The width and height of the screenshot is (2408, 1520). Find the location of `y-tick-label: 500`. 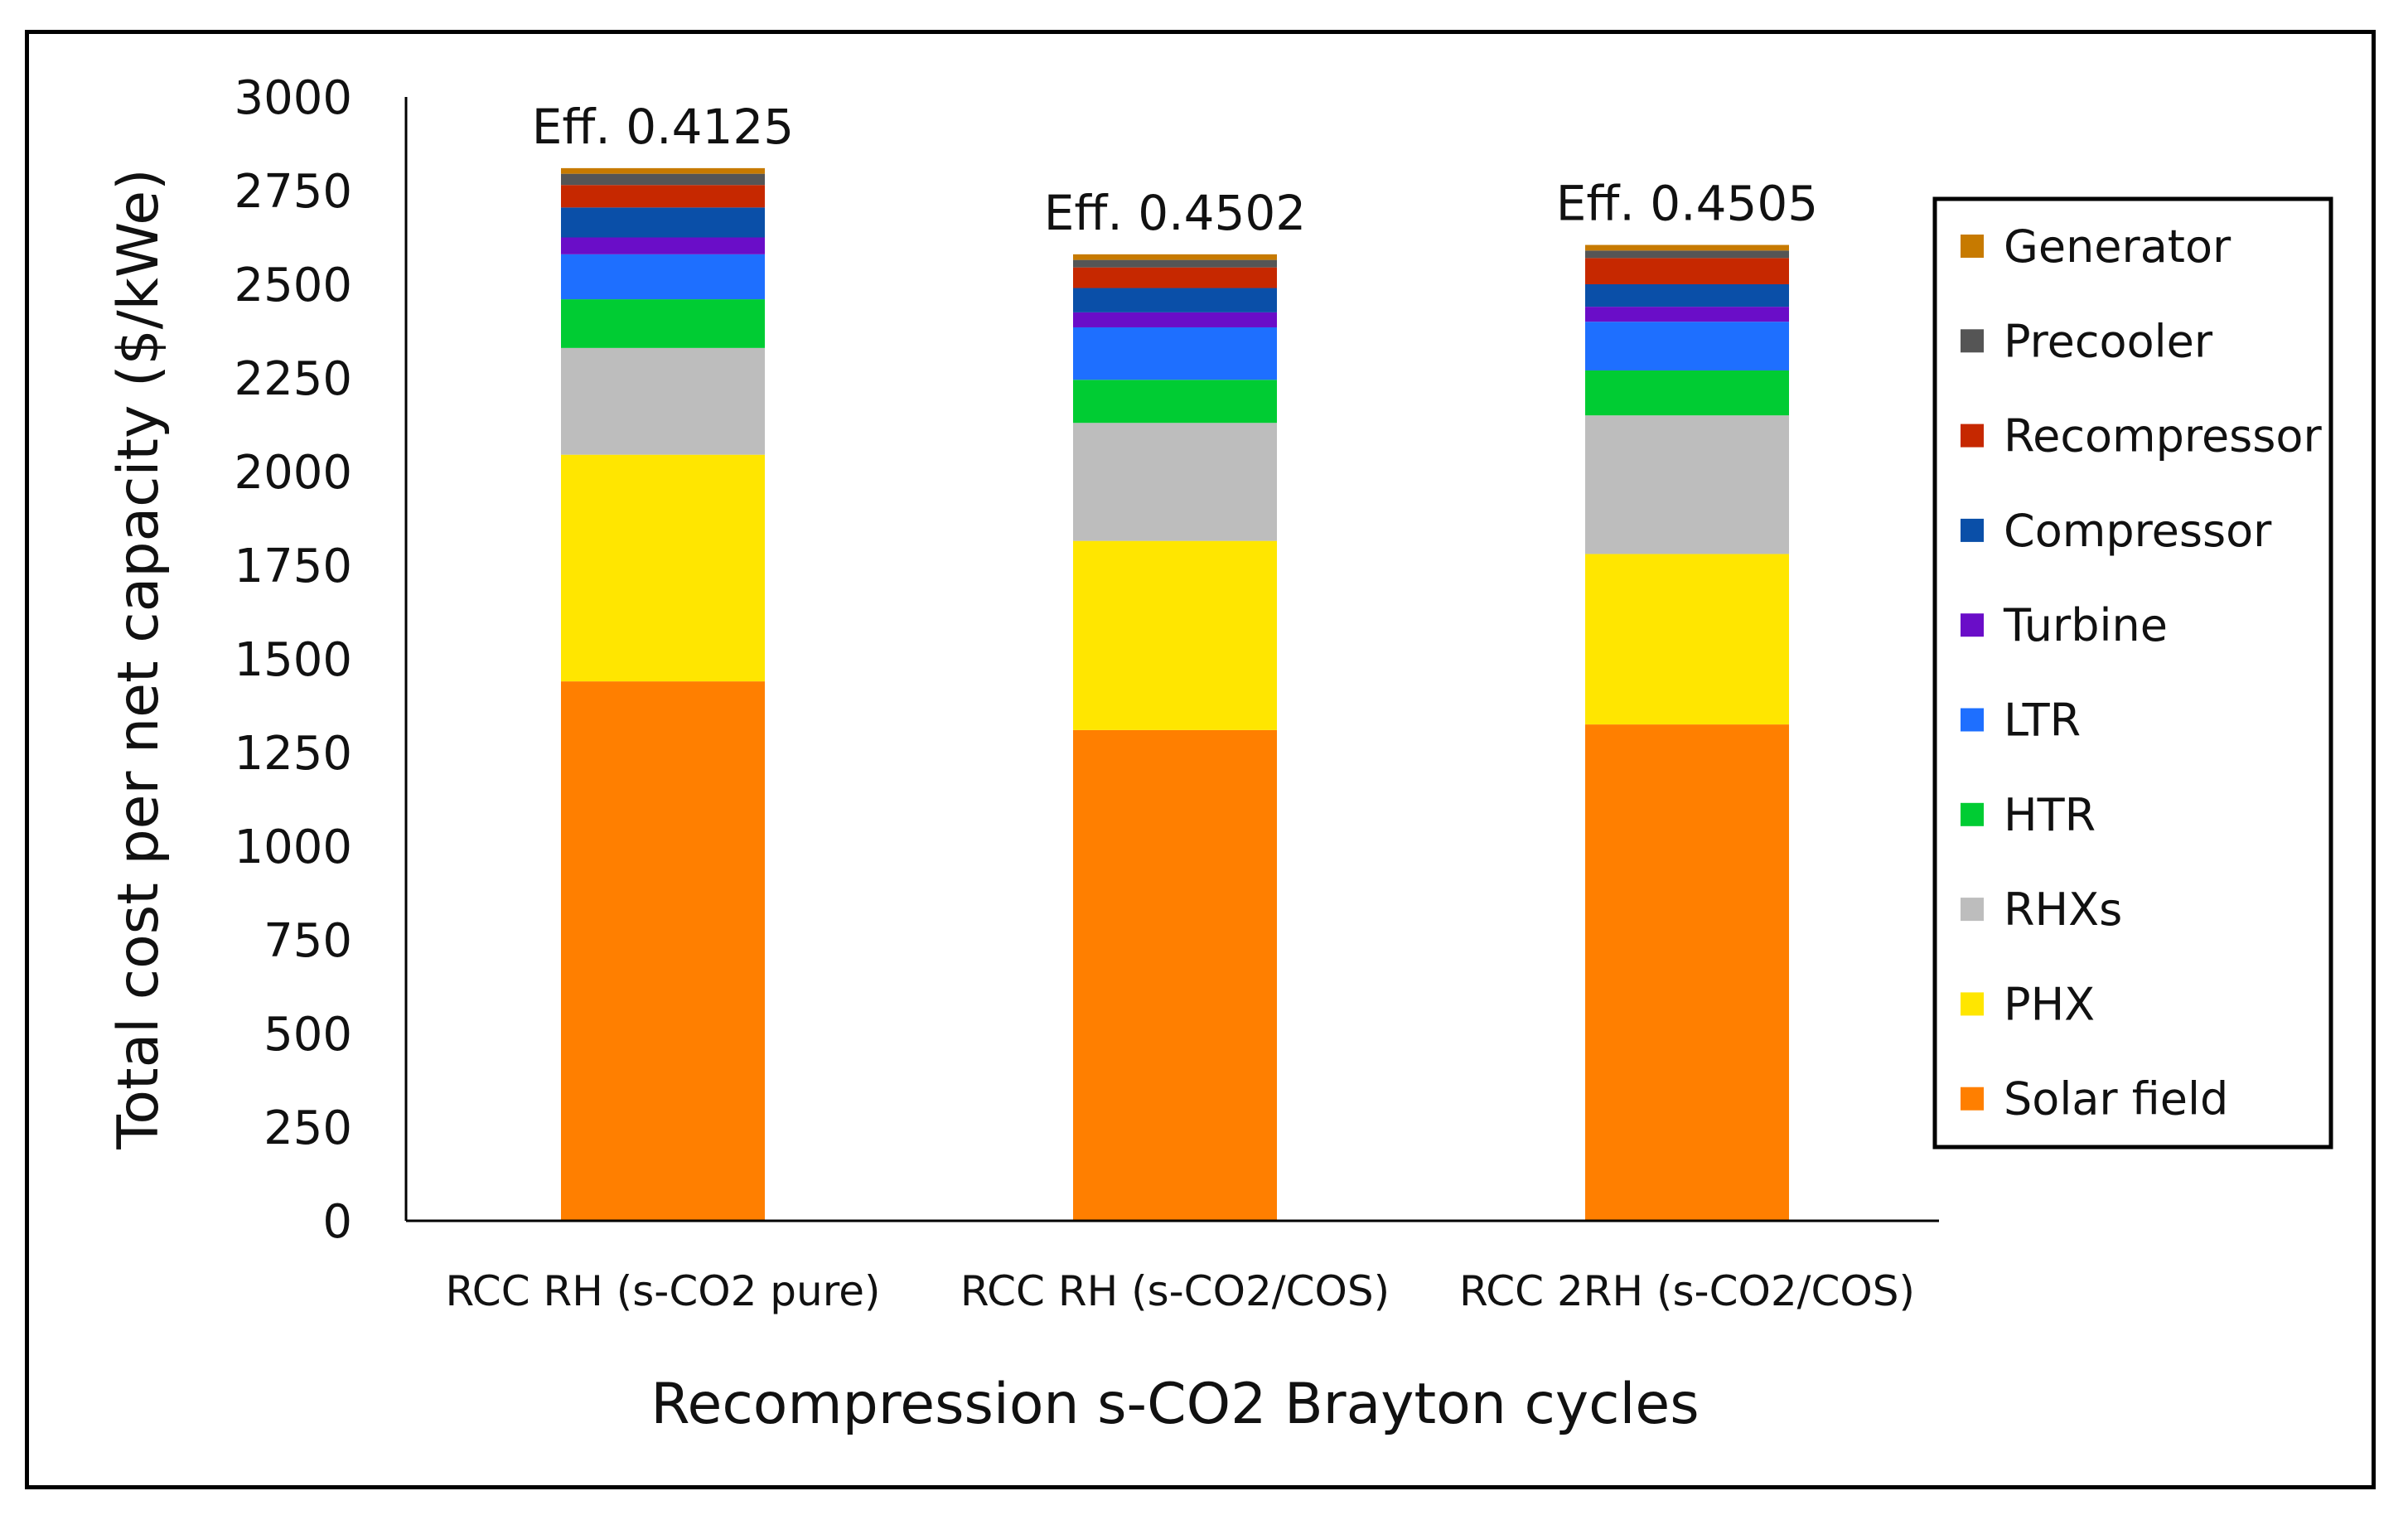

y-tick-label: 500 is located at coordinates (308, 1035).